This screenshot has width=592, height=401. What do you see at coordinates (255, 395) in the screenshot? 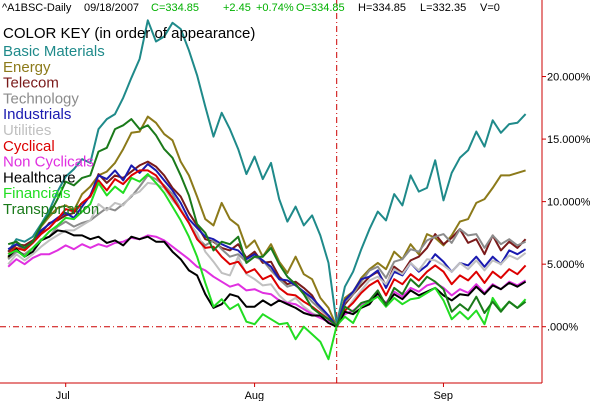
I see `x-tick-label: Aug` at bounding box center [255, 395].